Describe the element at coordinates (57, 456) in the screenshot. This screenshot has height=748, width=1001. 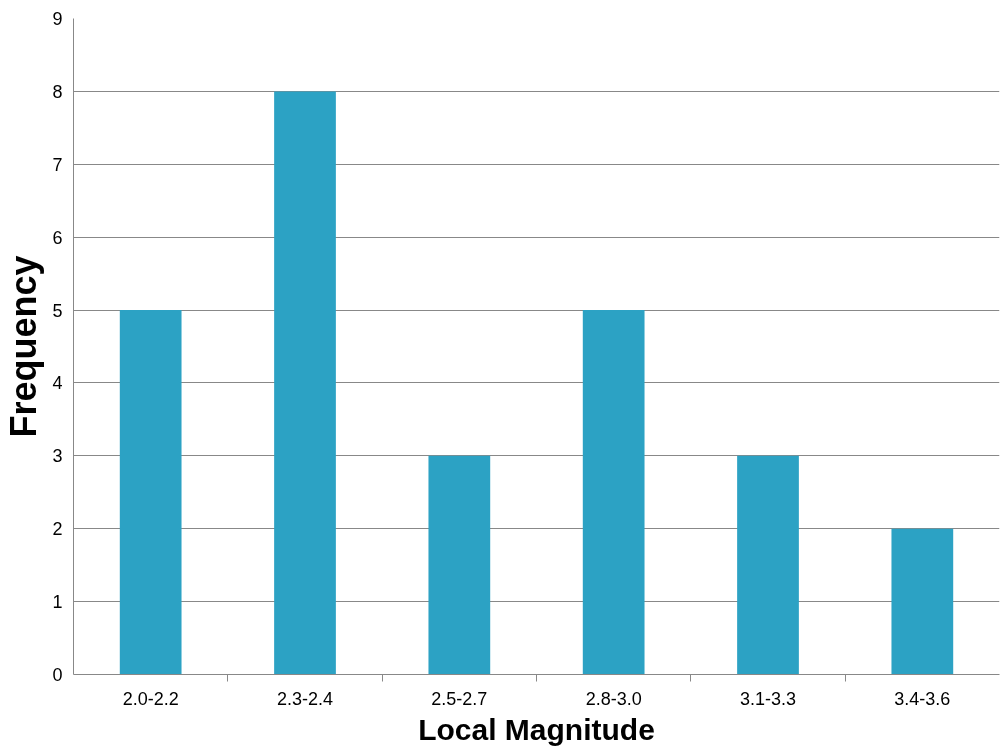
I see `y-tick-label: 3` at that location.